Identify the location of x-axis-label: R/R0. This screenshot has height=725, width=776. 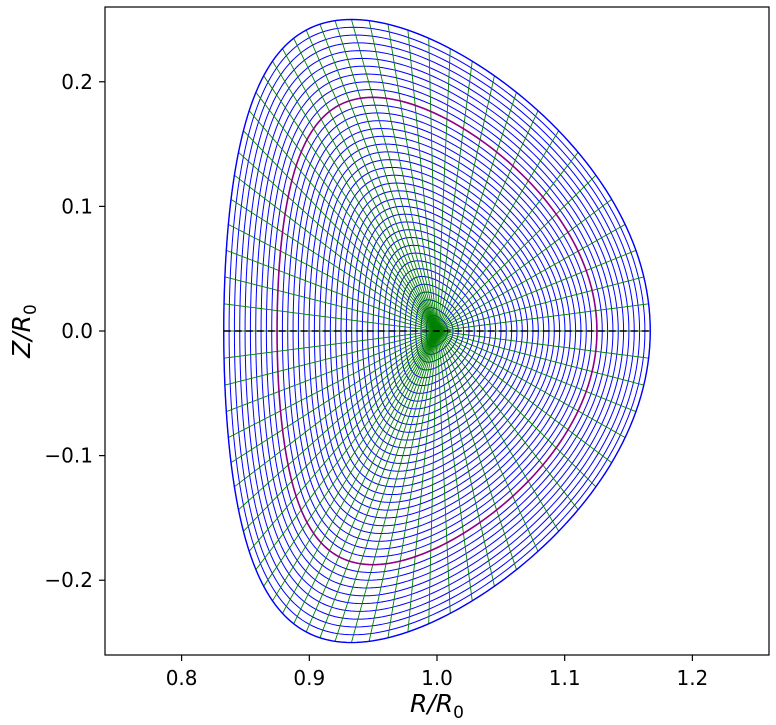
(437, 706).